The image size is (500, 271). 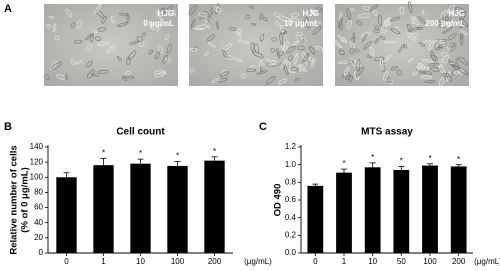 What do you see at coordinates (258, 261) in the screenshot?
I see `x-unit: (μg/mL)` at bounding box center [258, 261].